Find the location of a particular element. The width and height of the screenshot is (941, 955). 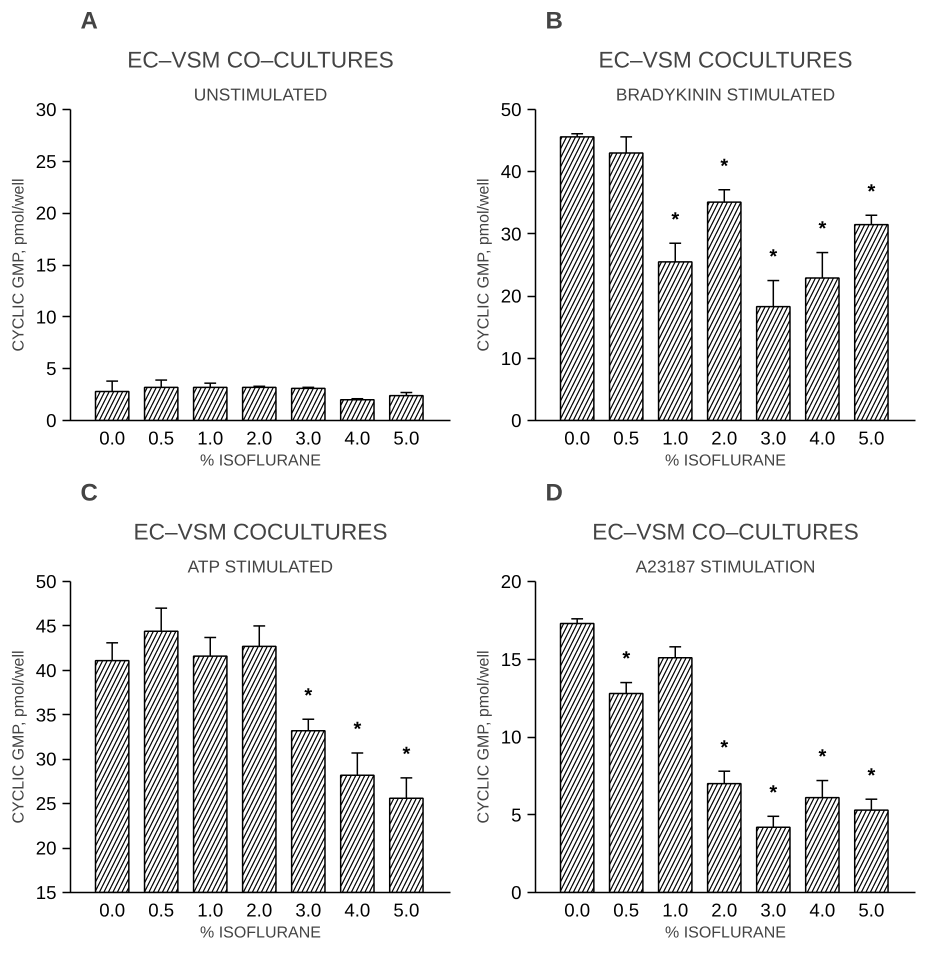

text: D is located at coordinates (554, 493).